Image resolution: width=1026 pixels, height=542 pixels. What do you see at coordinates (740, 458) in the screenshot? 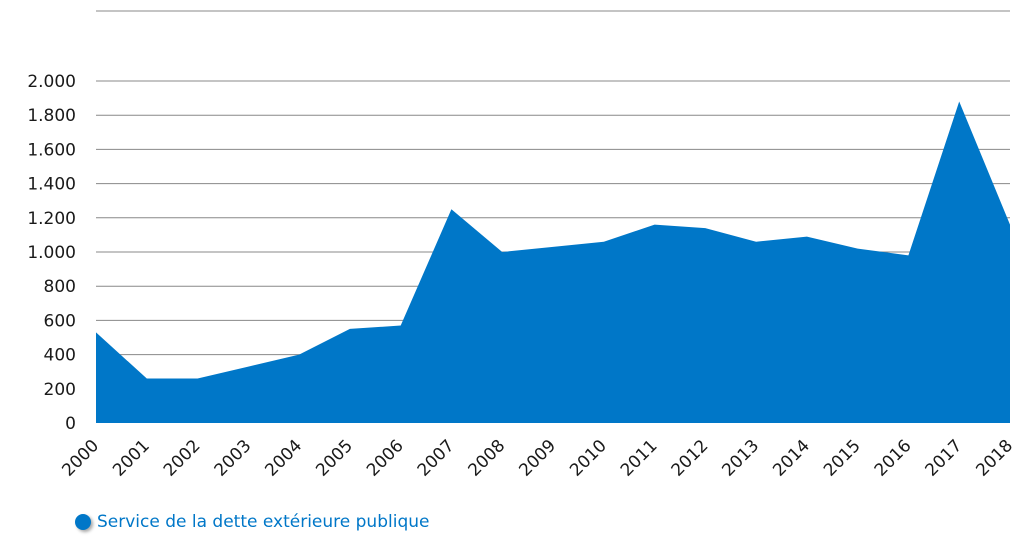
I see `x-tick-label: 2013` at bounding box center [740, 458].